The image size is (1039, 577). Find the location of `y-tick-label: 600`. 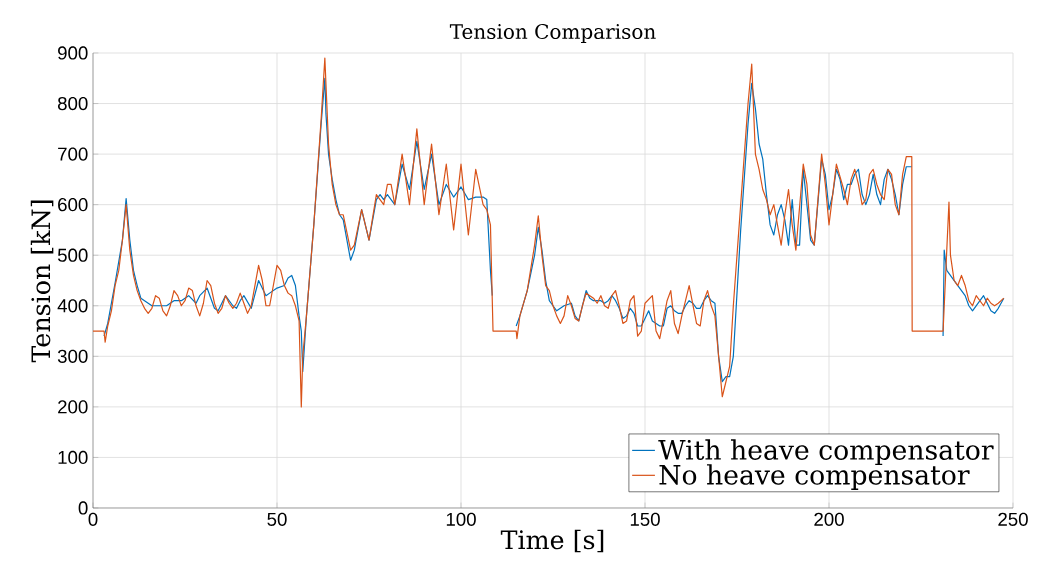

y-tick-label: 600 is located at coordinates (73, 205).